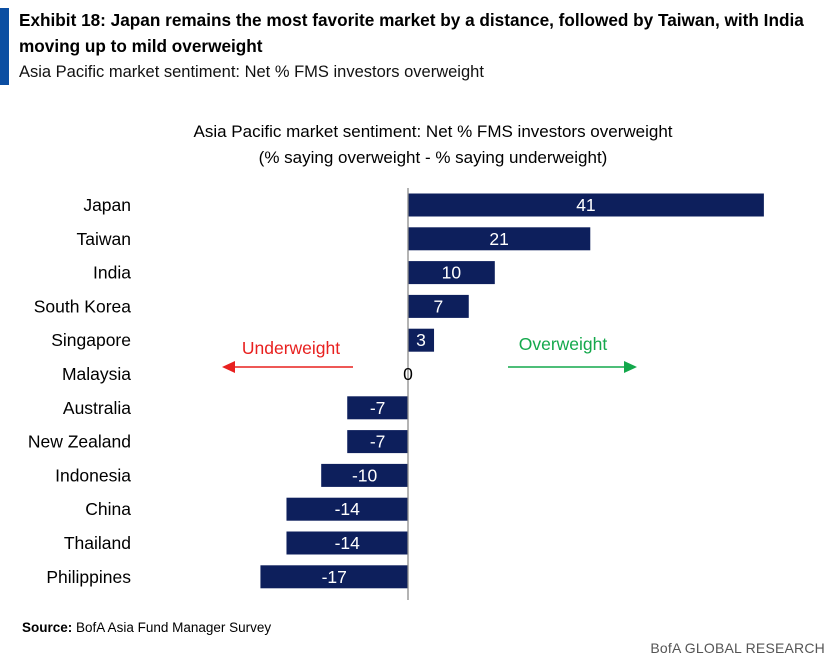 The height and width of the screenshot is (657, 837). Describe the element at coordinates (108, 509) in the screenshot. I see `category-label: China` at that location.